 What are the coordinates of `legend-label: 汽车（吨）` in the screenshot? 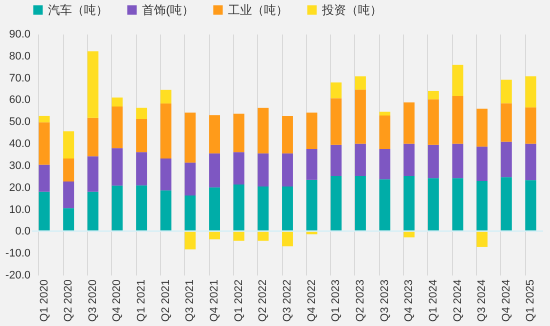 It's located at (78, 10).